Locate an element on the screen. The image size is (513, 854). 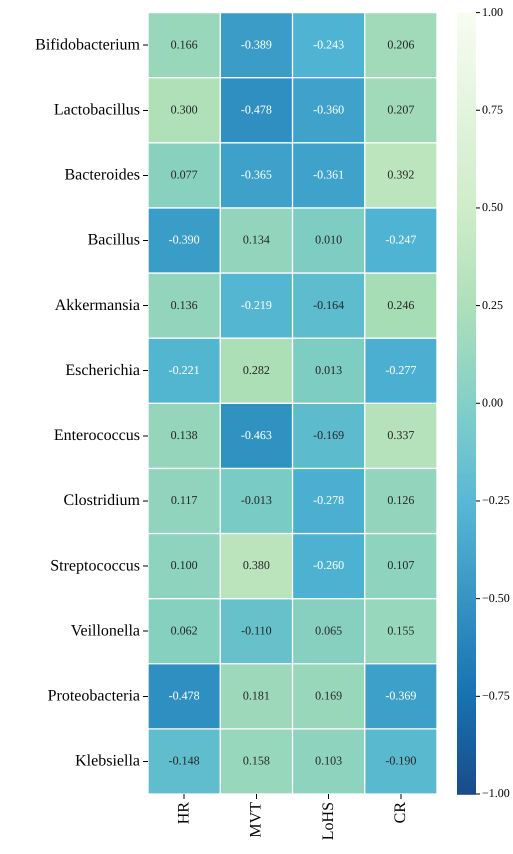
data-label: 0.158 is located at coordinates (256, 761).